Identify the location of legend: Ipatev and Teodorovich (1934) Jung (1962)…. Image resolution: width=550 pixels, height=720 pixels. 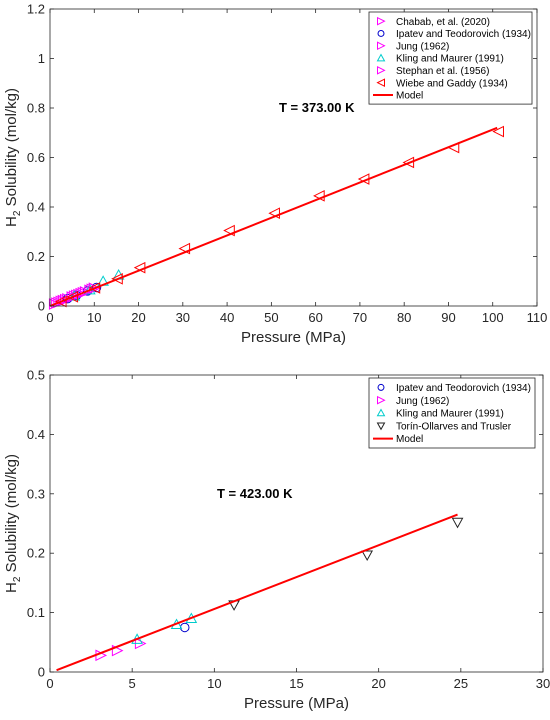
(452, 413).